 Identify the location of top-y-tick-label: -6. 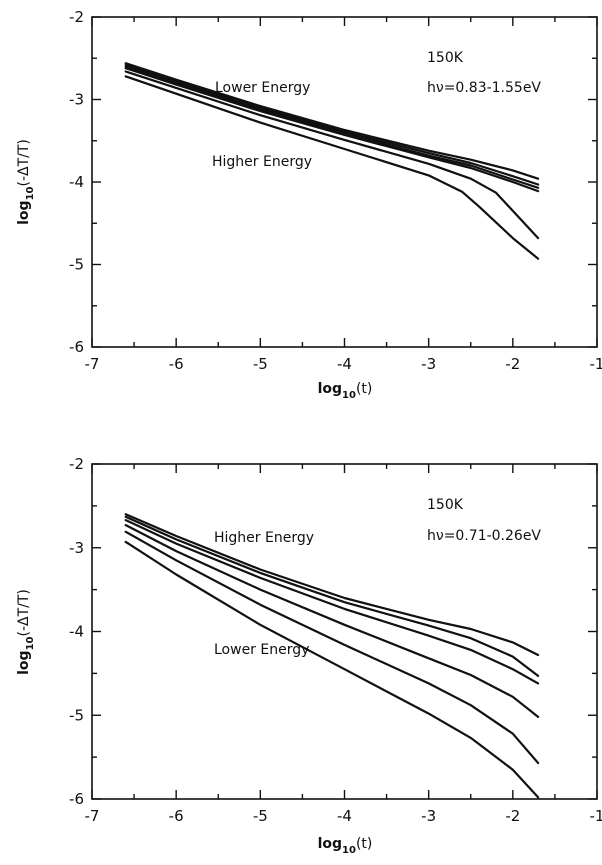
(76, 347).